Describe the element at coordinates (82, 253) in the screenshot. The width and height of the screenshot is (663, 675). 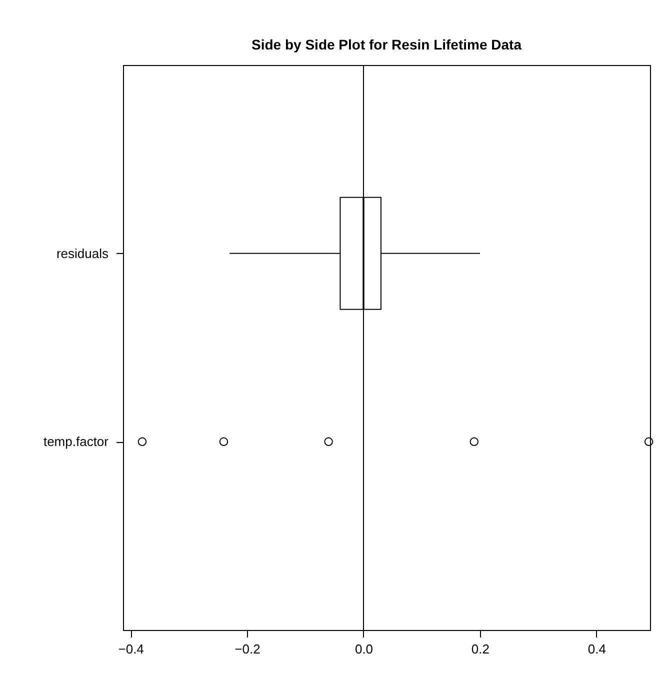
I see `y-tick-label: residuals` at that location.